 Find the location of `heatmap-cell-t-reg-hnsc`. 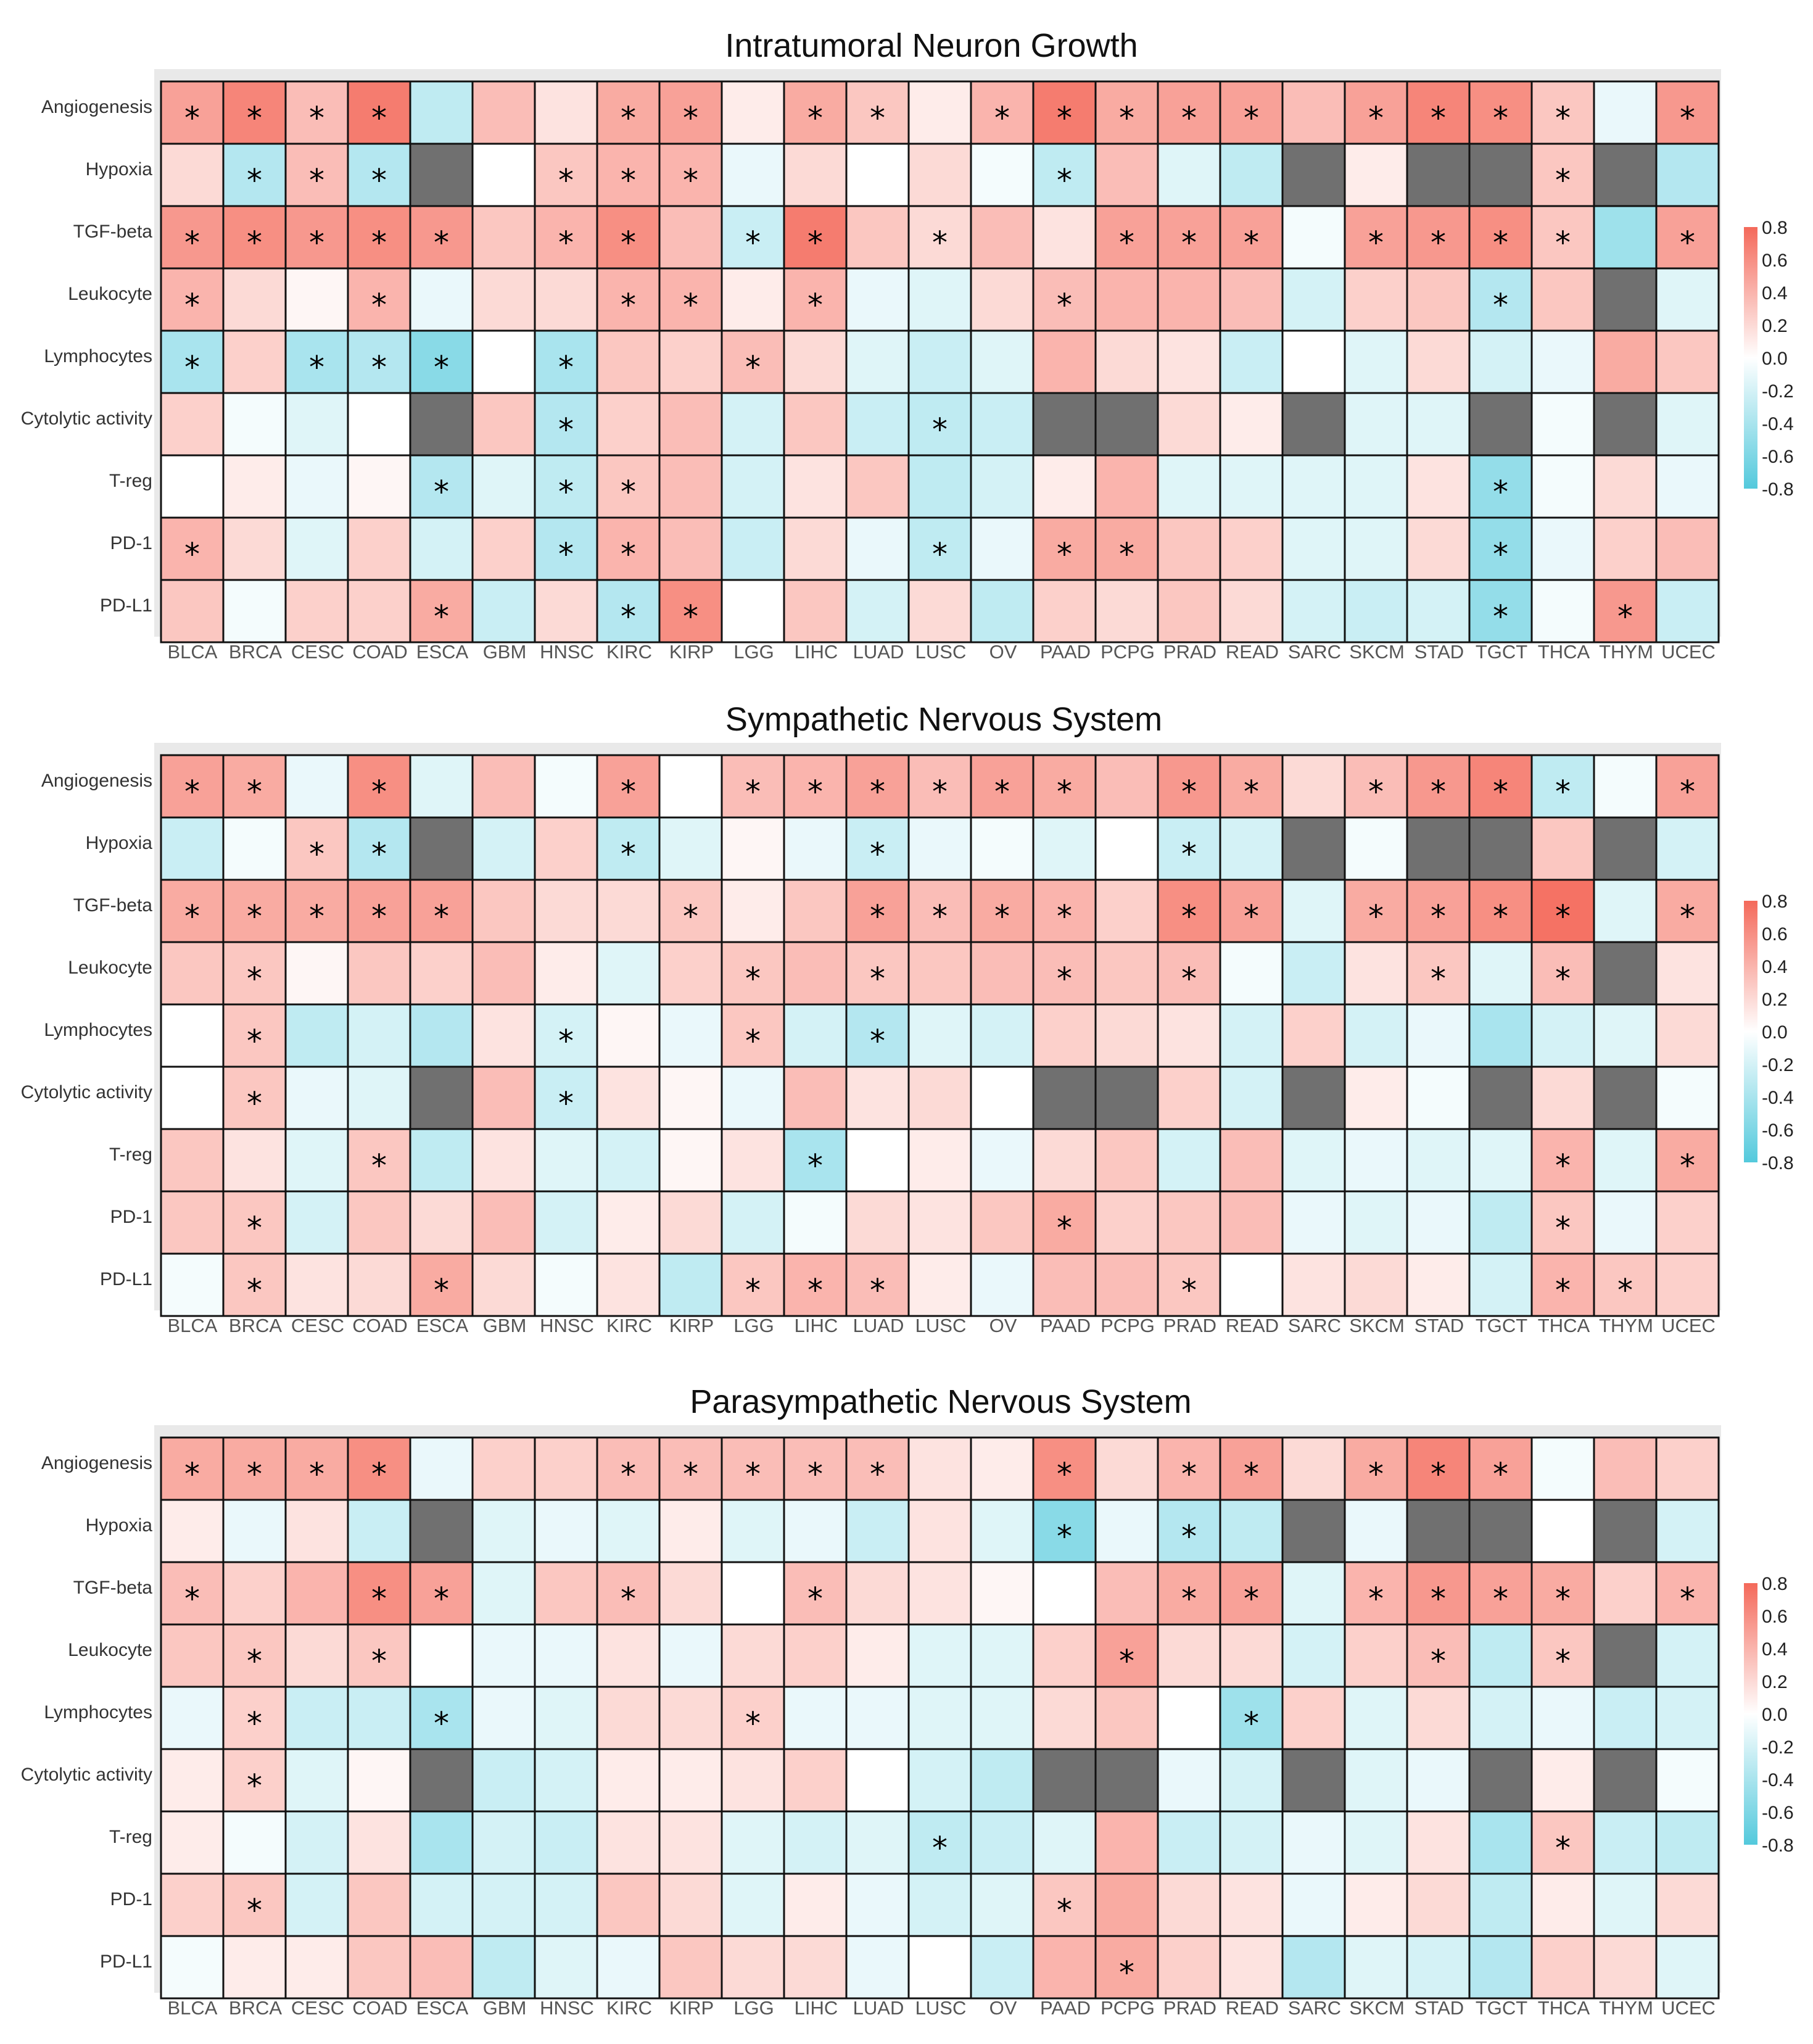

heatmap-cell-t-reg-hnsc is located at coordinates (566, 1160).